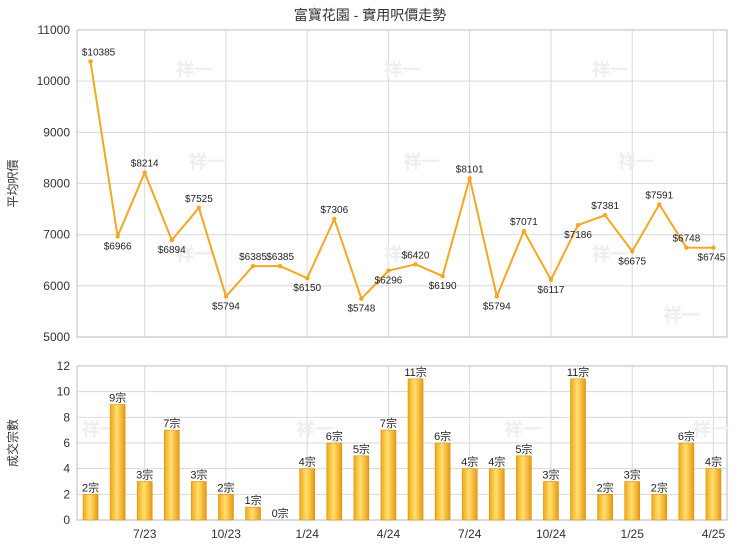  I want to click on price-data-label: $5748, so click(361, 309).